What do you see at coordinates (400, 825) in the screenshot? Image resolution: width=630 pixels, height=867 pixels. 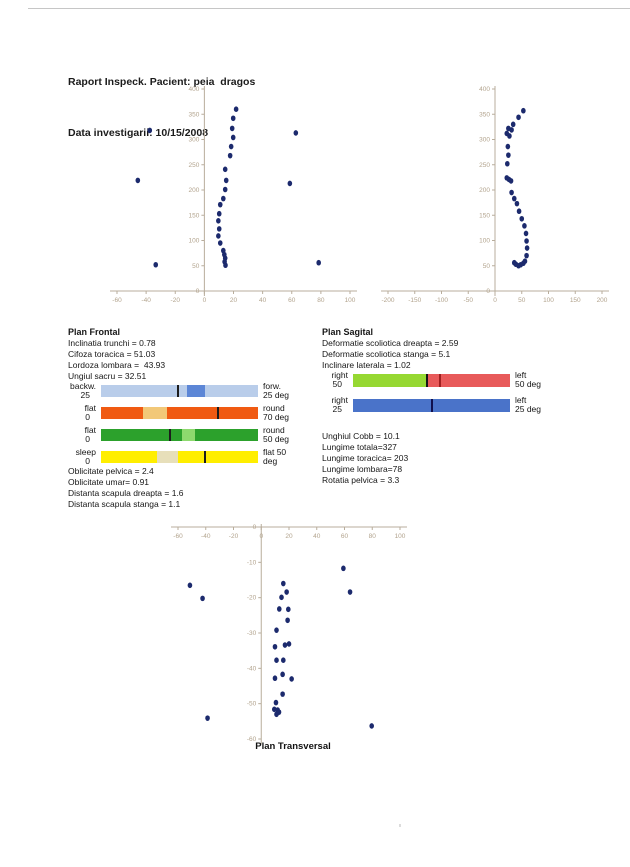 I see `scan-artifact-speck` at bounding box center [400, 825].